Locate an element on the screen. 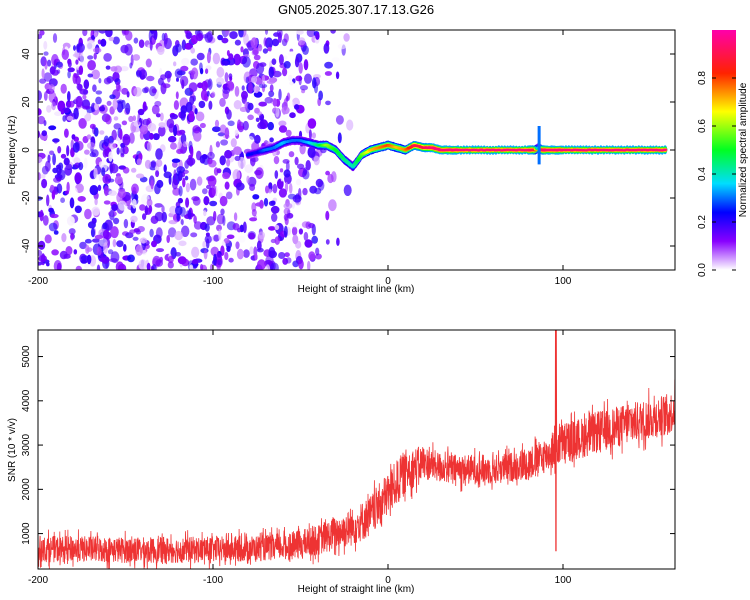 The height and width of the screenshot is (600, 750). colorbar-tick-label: 0.6 is located at coordinates (702, 126).